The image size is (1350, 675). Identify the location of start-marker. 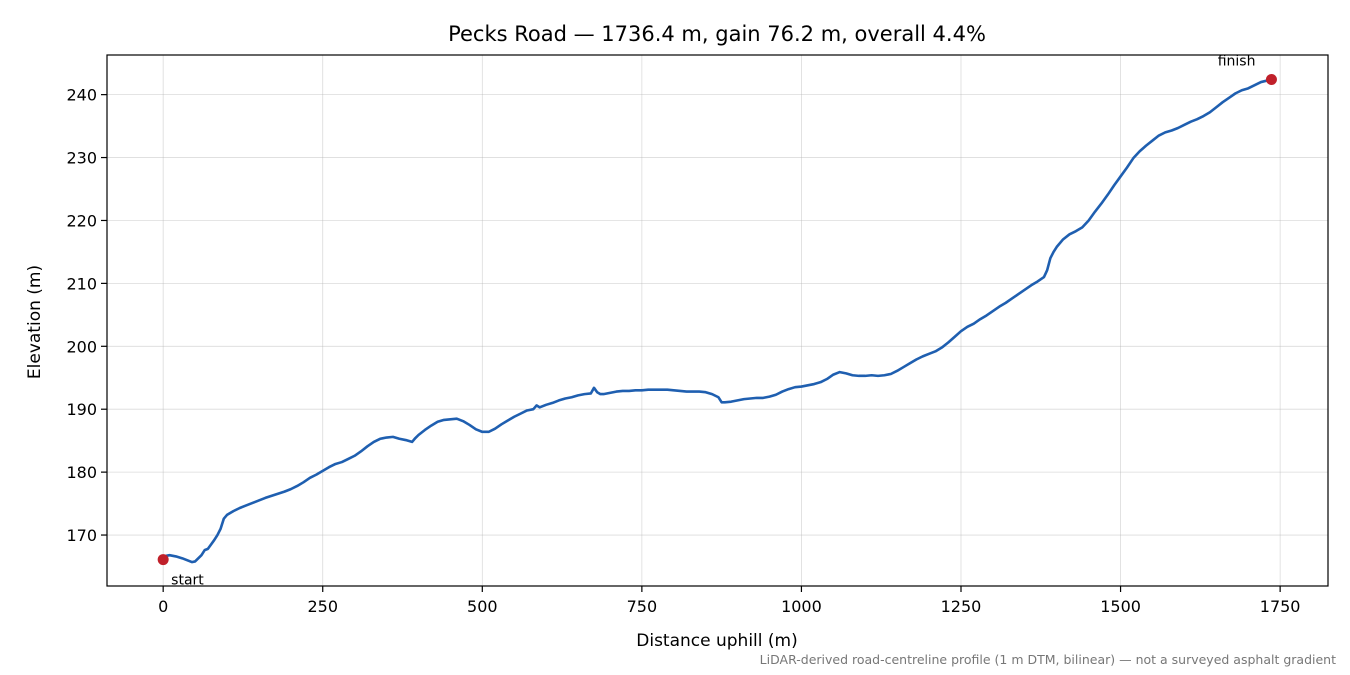
(163, 560).